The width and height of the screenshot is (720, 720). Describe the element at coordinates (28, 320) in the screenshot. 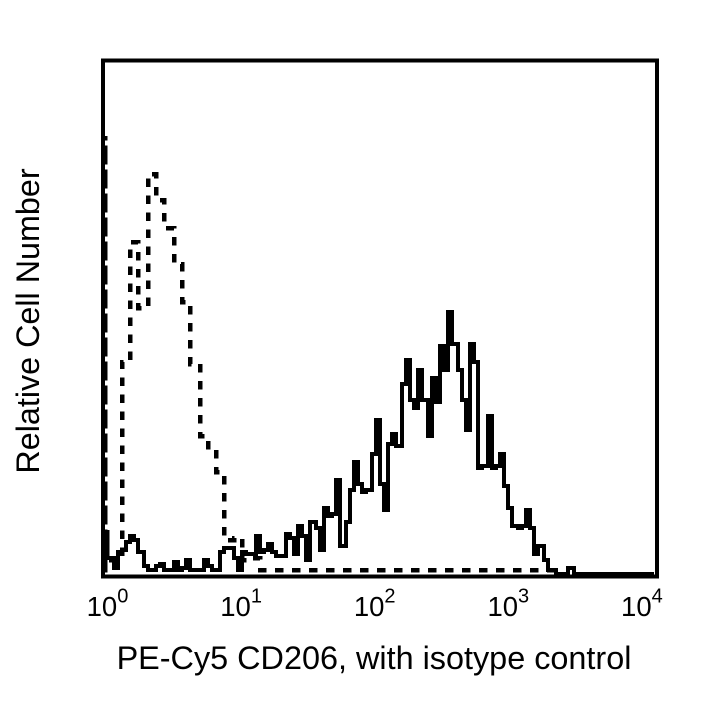

I see `svg-text: Relative Cell Number` at that location.